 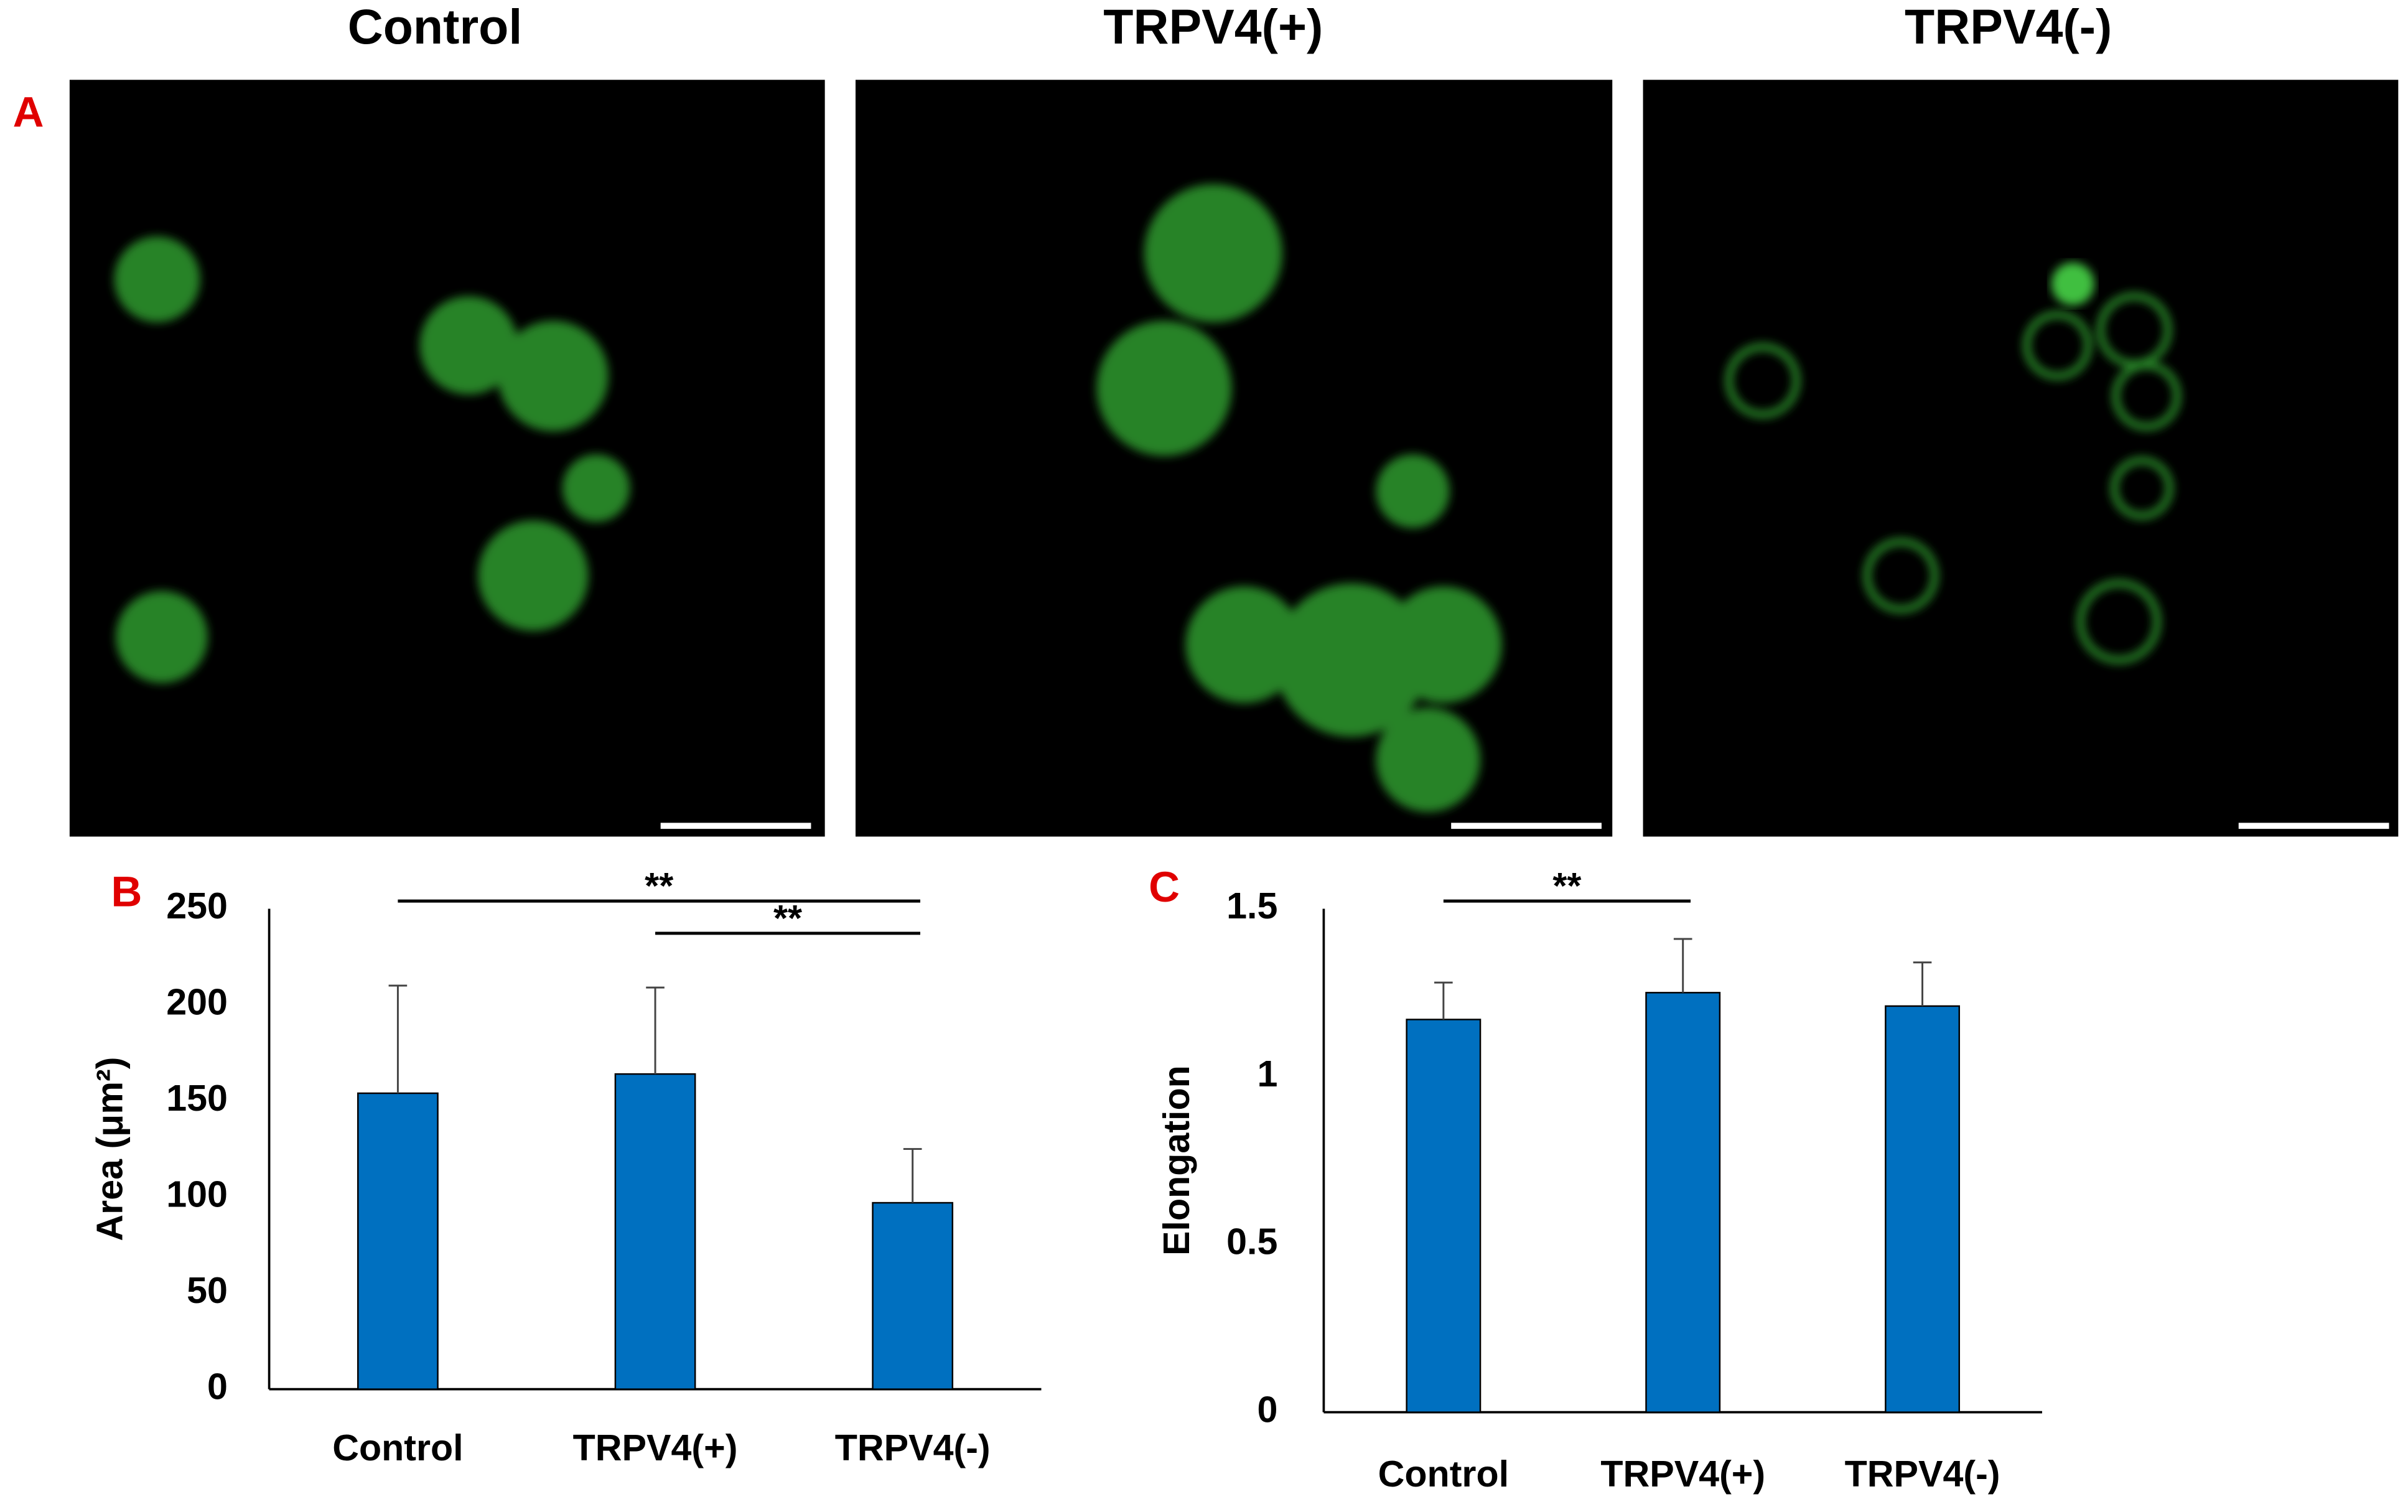 What do you see at coordinates (1251, 905) in the screenshot?
I see `y-tick-label: 1.5` at bounding box center [1251, 905].